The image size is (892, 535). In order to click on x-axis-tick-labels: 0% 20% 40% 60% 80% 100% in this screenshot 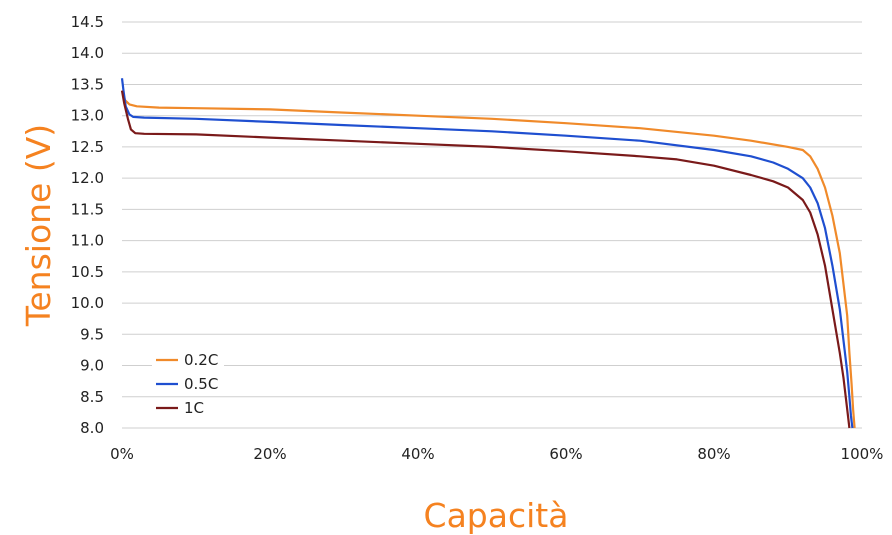, I will do `click(496, 454)`.